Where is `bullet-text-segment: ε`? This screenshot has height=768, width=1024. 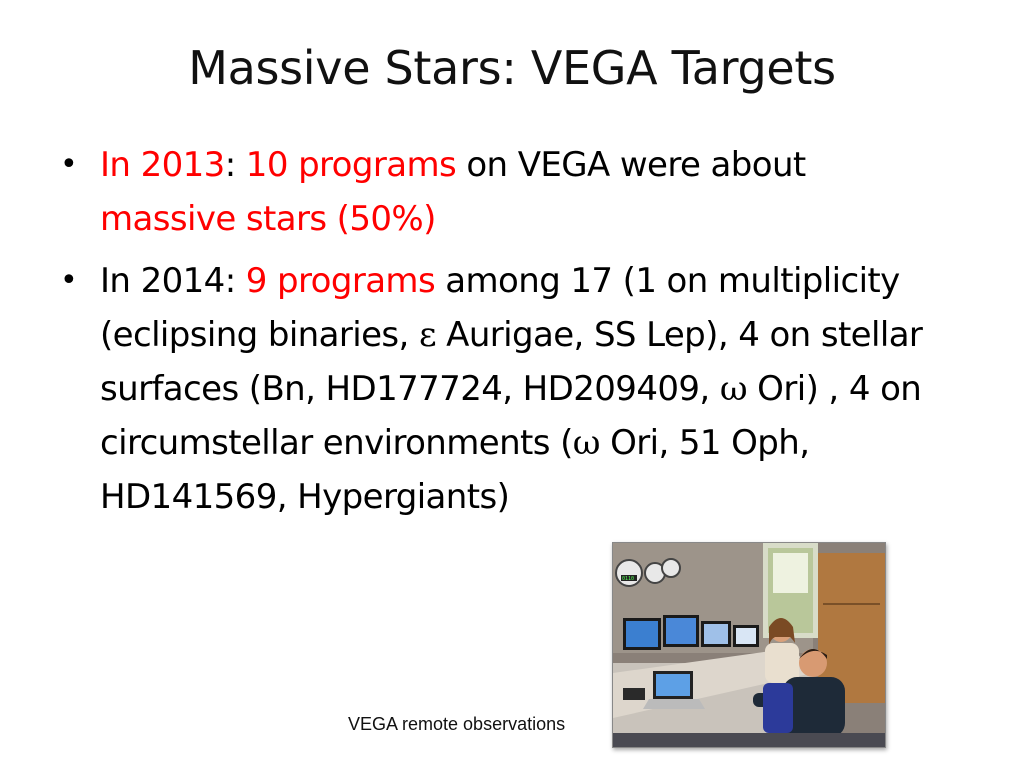 bullet-text-segment: ε is located at coordinates (427, 335).